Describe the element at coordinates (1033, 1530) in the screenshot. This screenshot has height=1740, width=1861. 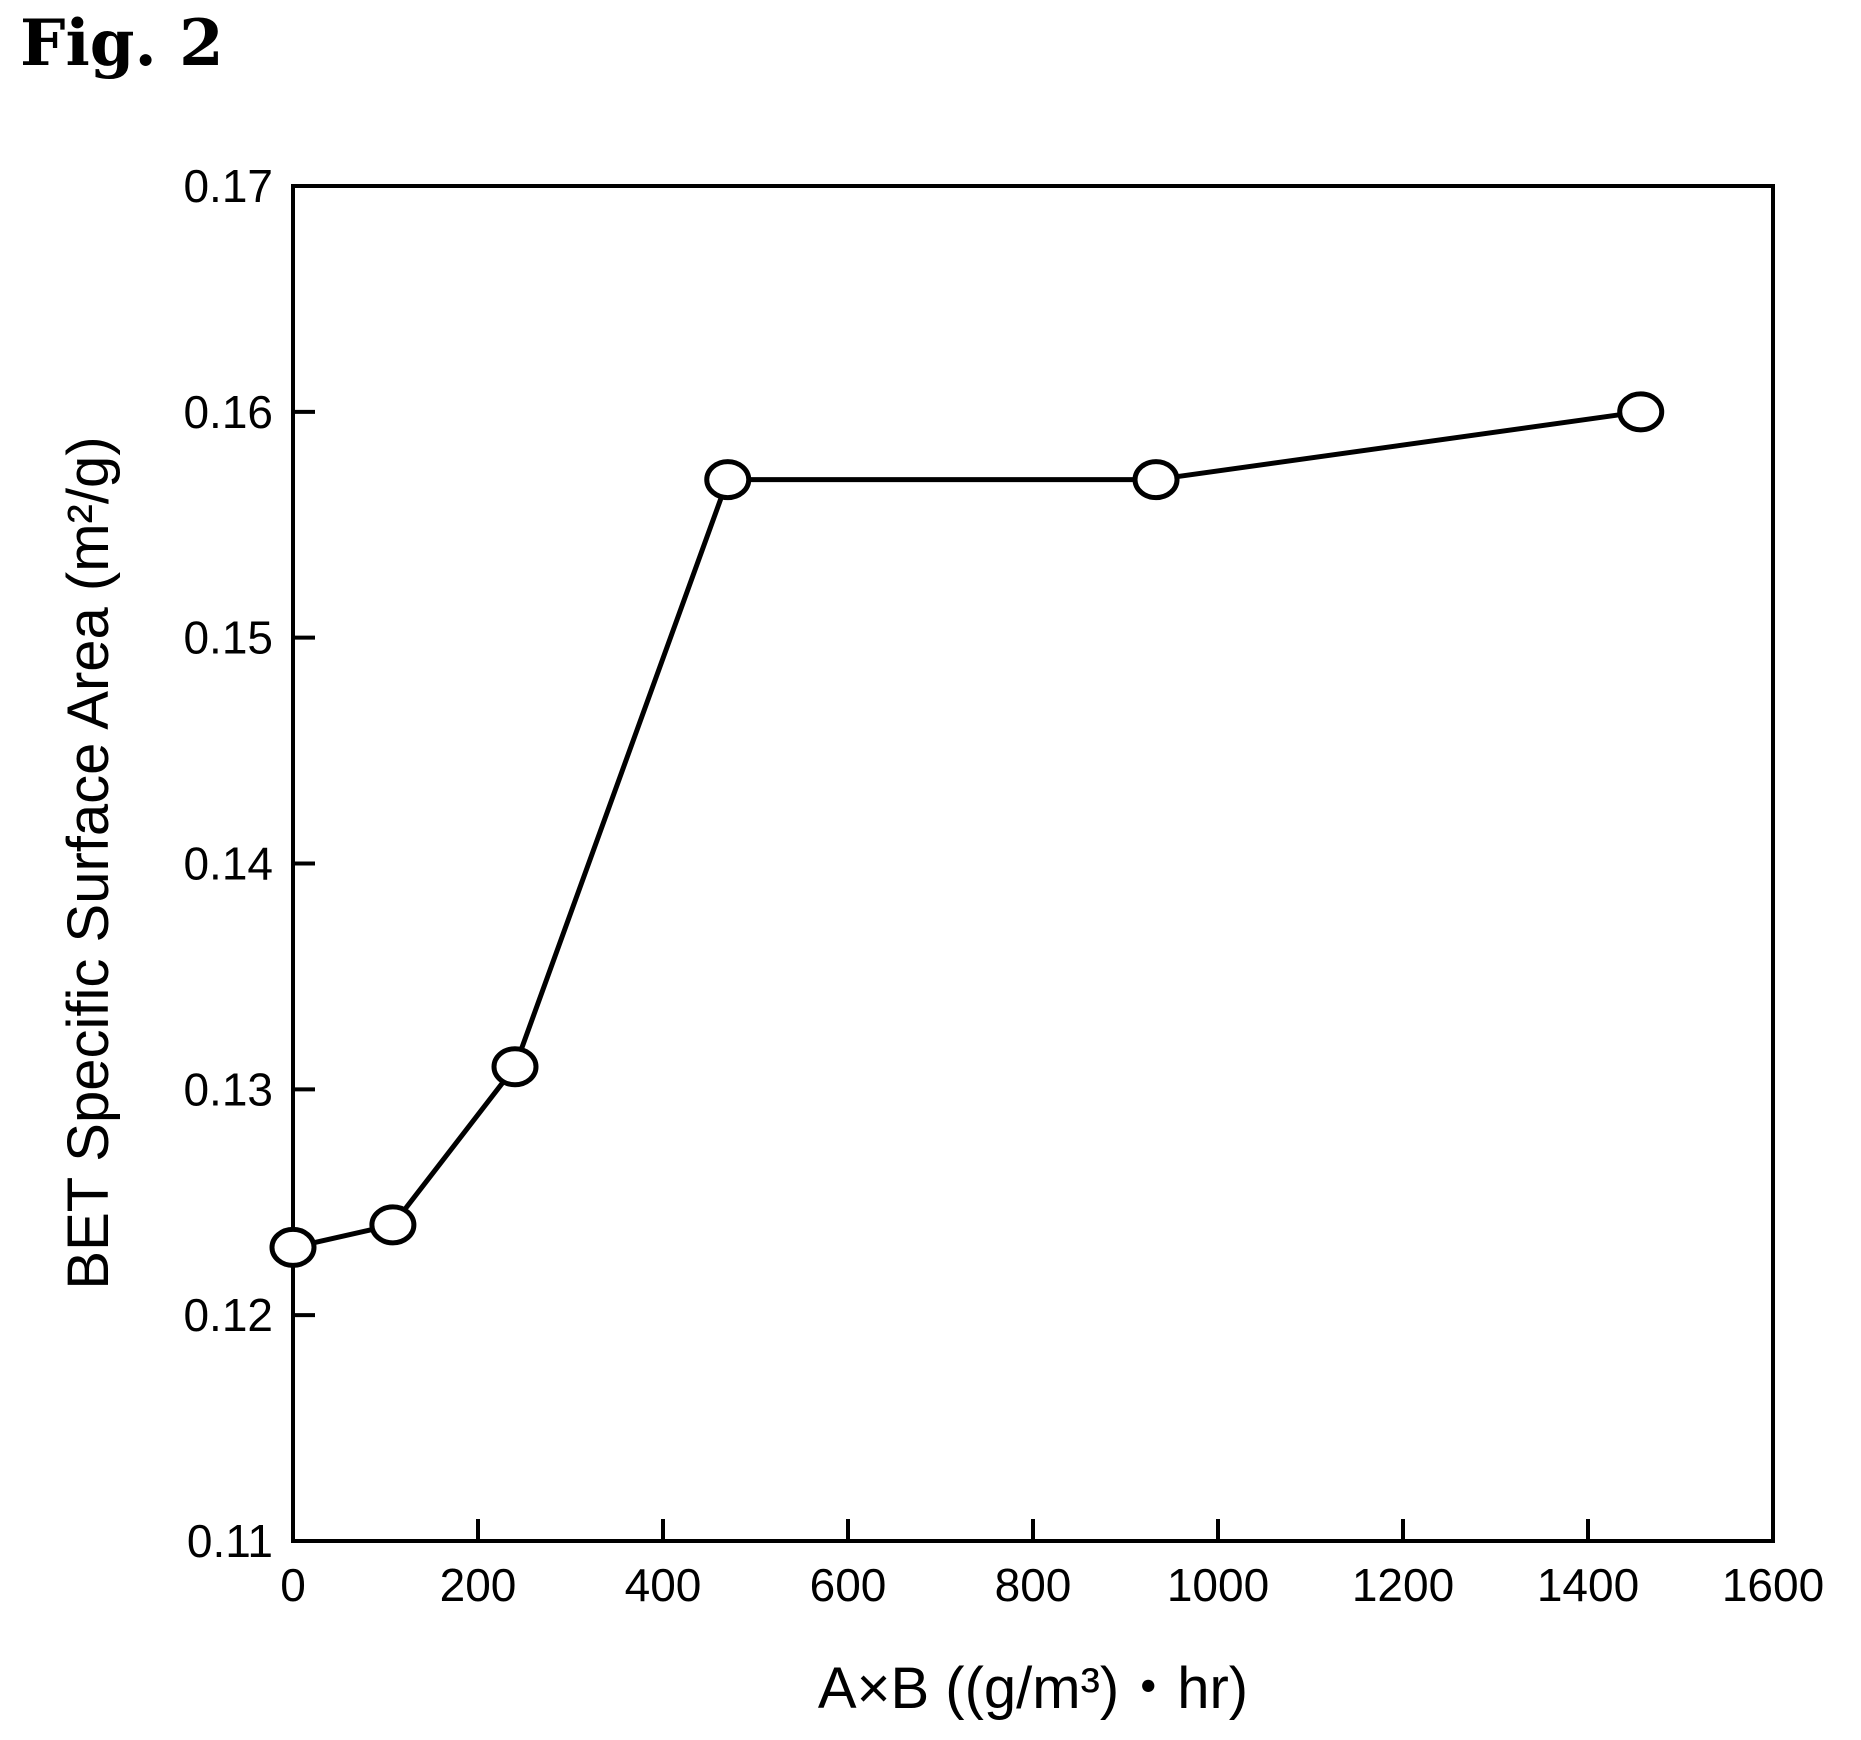
I see `x-axis-ticks` at that location.